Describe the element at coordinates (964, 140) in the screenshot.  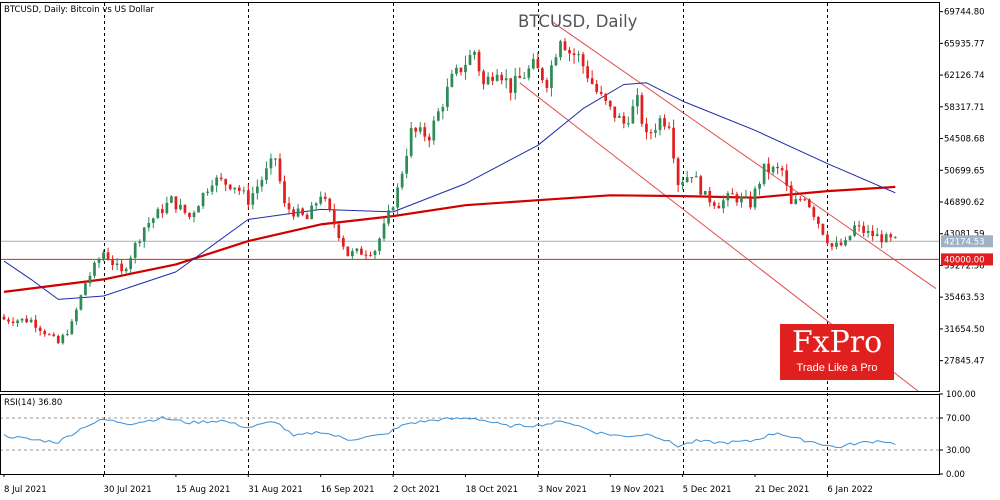
I see `price-tick-label: 54508.68` at that location.